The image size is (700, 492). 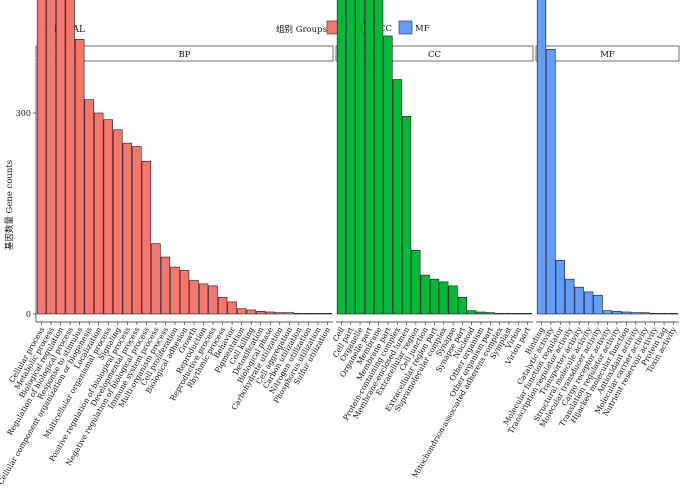 What do you see at coordinates (405, 27) in the screenshot?
I see `legend-key-mf` at bounding box center [405, 27].